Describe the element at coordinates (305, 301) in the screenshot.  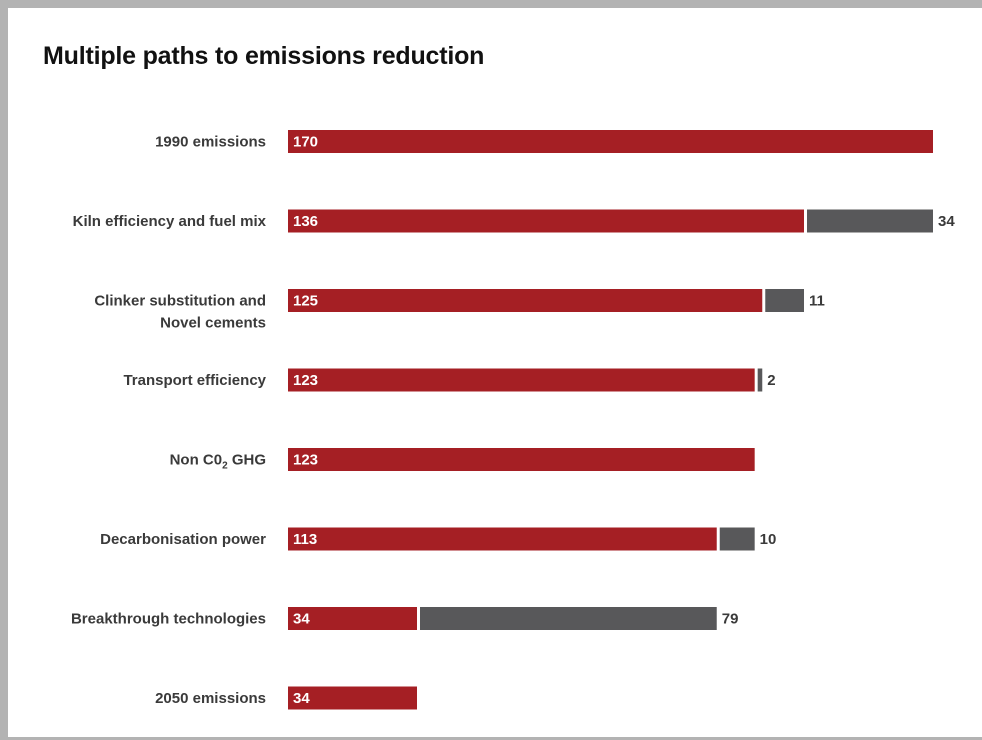
I see `base-value-label: 125` at that location.